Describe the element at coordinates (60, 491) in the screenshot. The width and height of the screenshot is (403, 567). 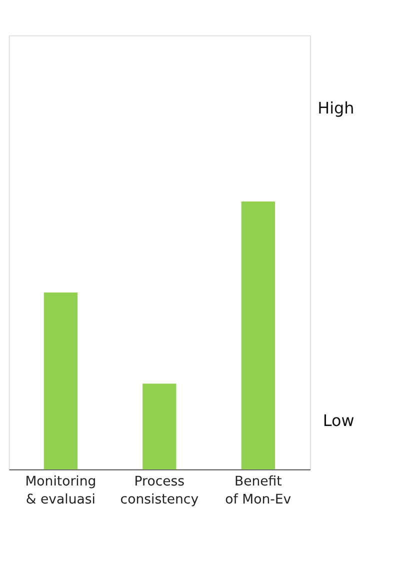
I see `x-tick-label: Monitoring & evaluasi` at that location.